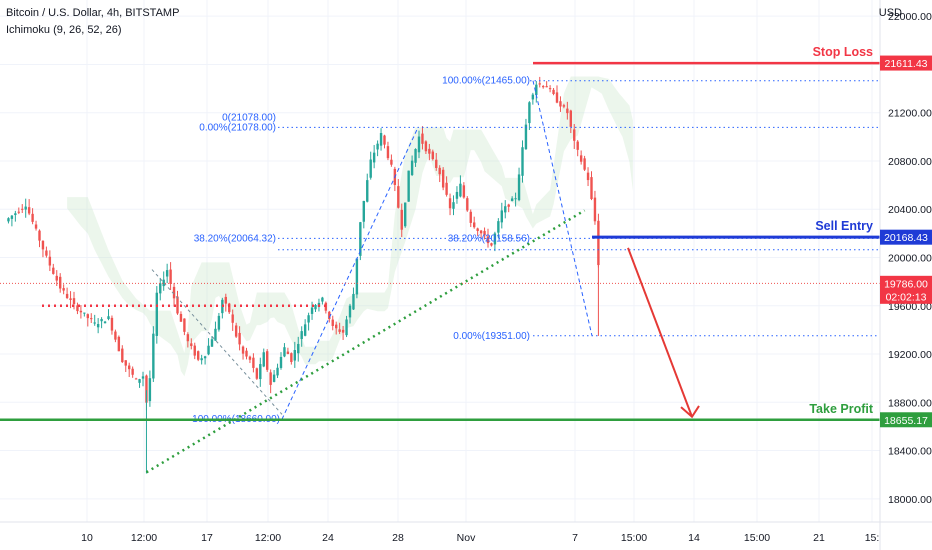  Describe the element at coordinates (350, 273) in the screenshot. I see `fib-diagonal-left` at that location.